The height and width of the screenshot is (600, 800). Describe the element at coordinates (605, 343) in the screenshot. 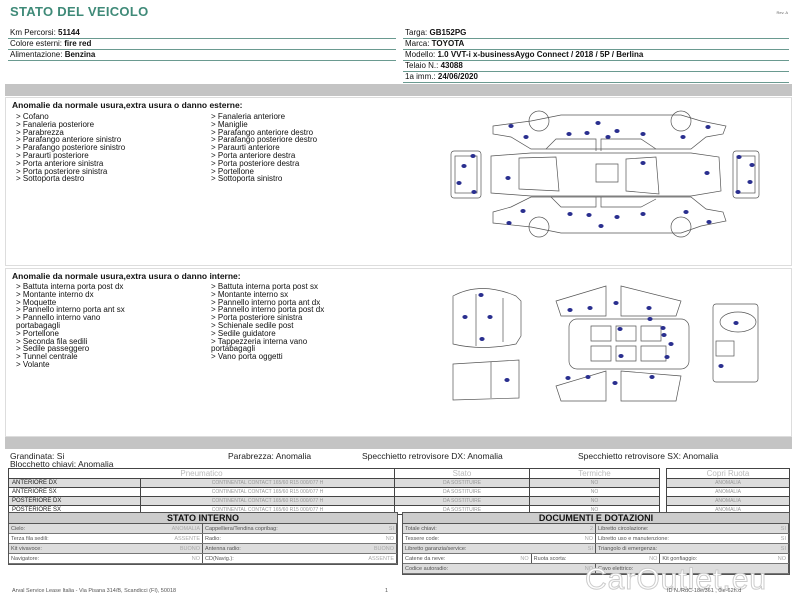

I see `interior-car-diagram` at that location.